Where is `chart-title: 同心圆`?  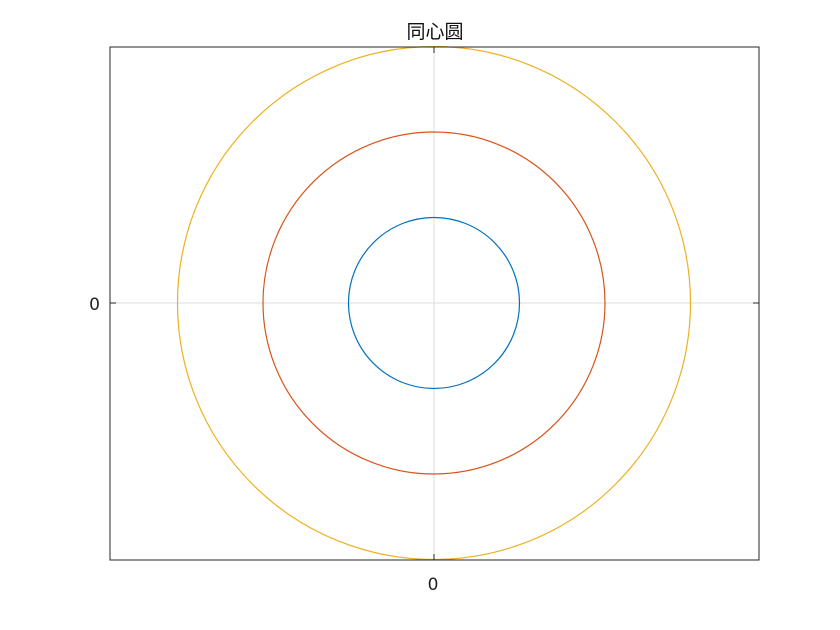 chart-title: 同心圆 is located at coordinates (434, 32).